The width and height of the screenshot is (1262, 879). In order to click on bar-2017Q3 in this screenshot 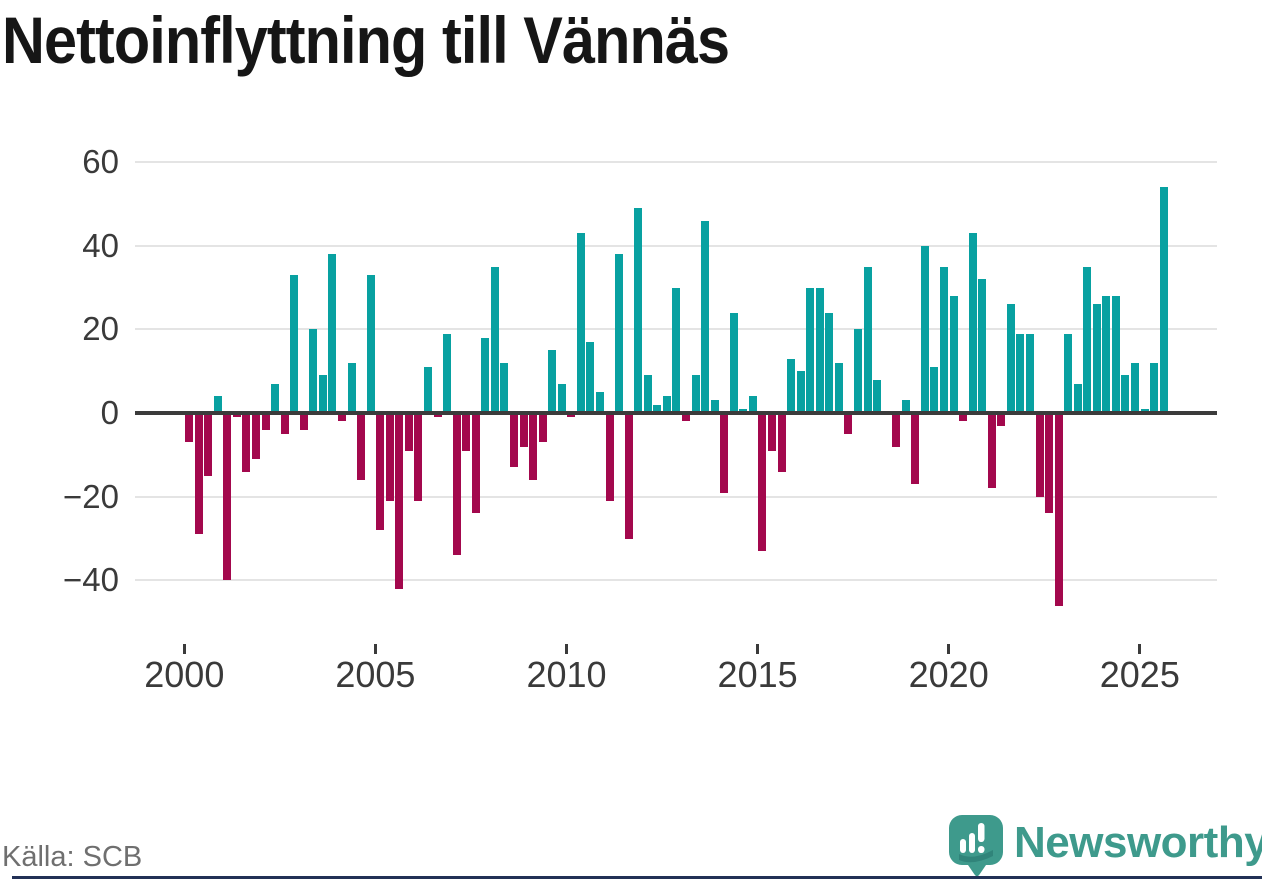, I will do `click(857, 371)`.